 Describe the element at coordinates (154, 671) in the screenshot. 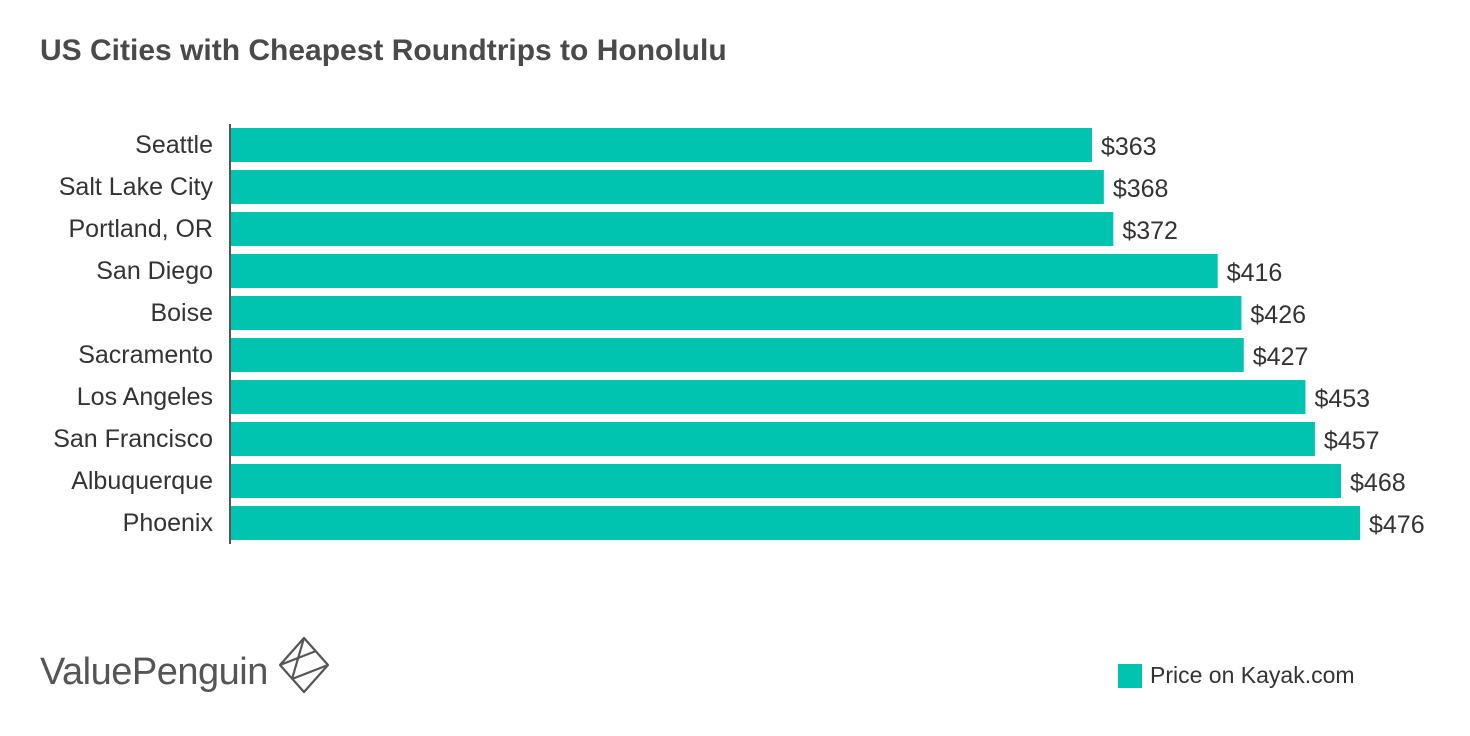

I see `brand-name: ValuePenguin` at that location.